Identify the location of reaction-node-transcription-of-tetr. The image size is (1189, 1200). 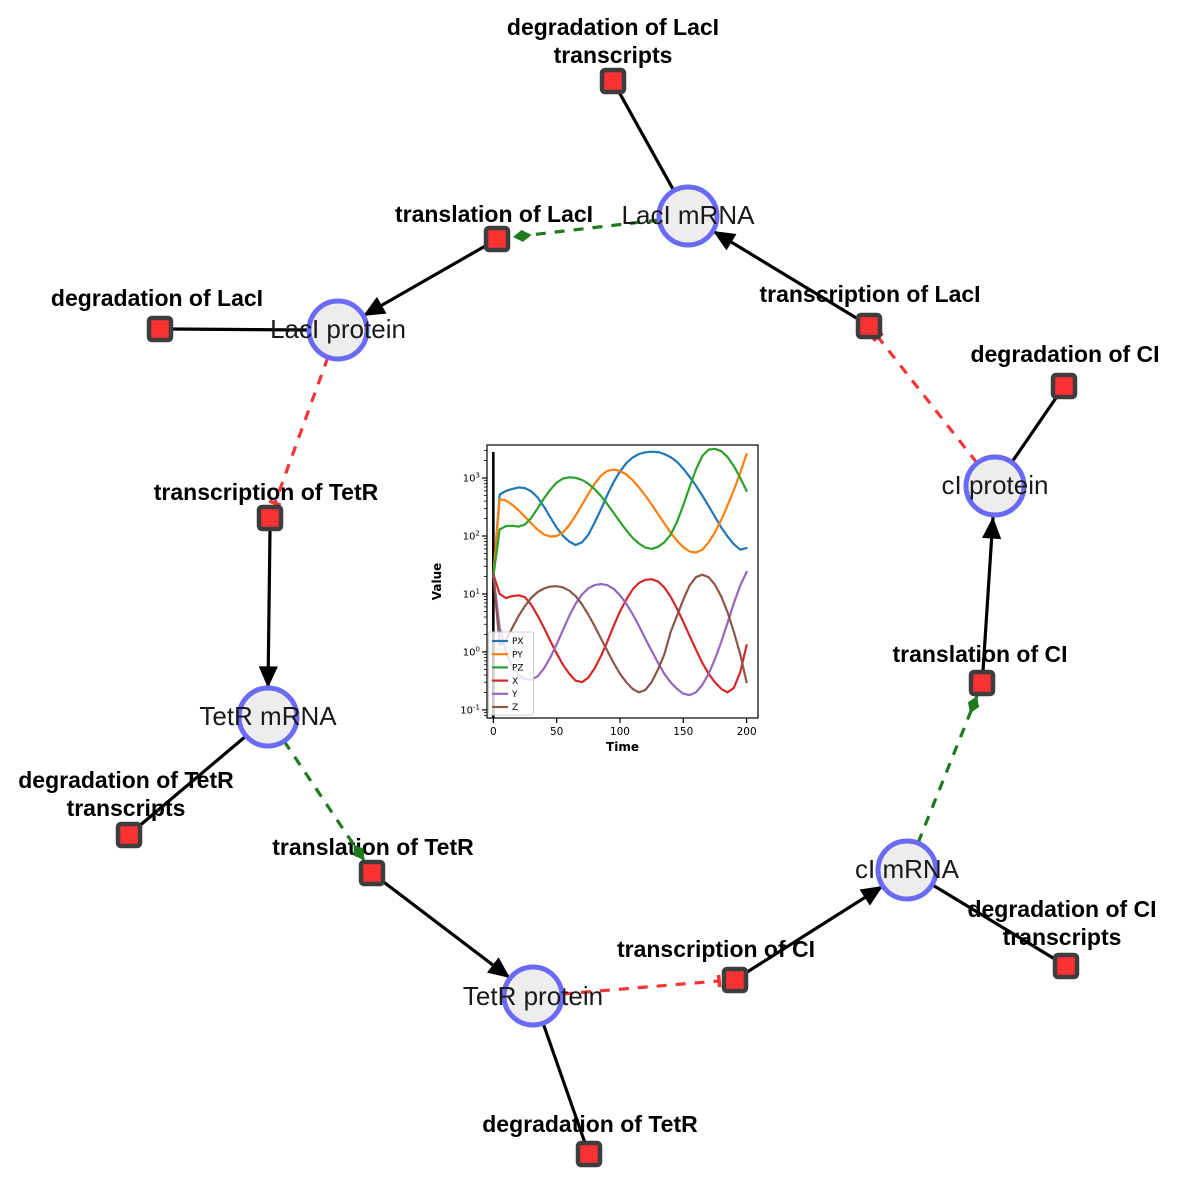
(270, 518).